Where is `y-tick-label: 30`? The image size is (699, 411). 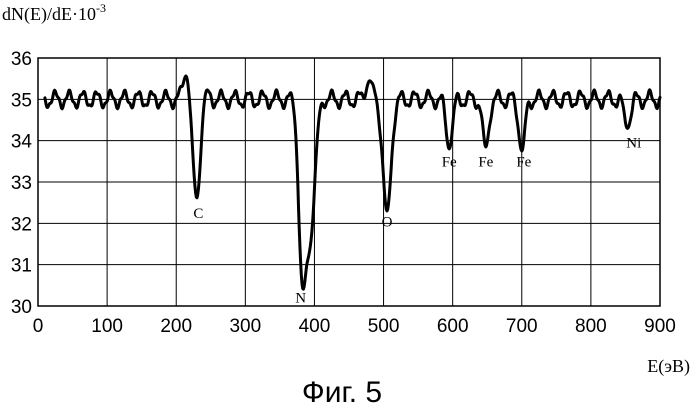
y-tick-label: 30 is located at coordinates (21, 307).